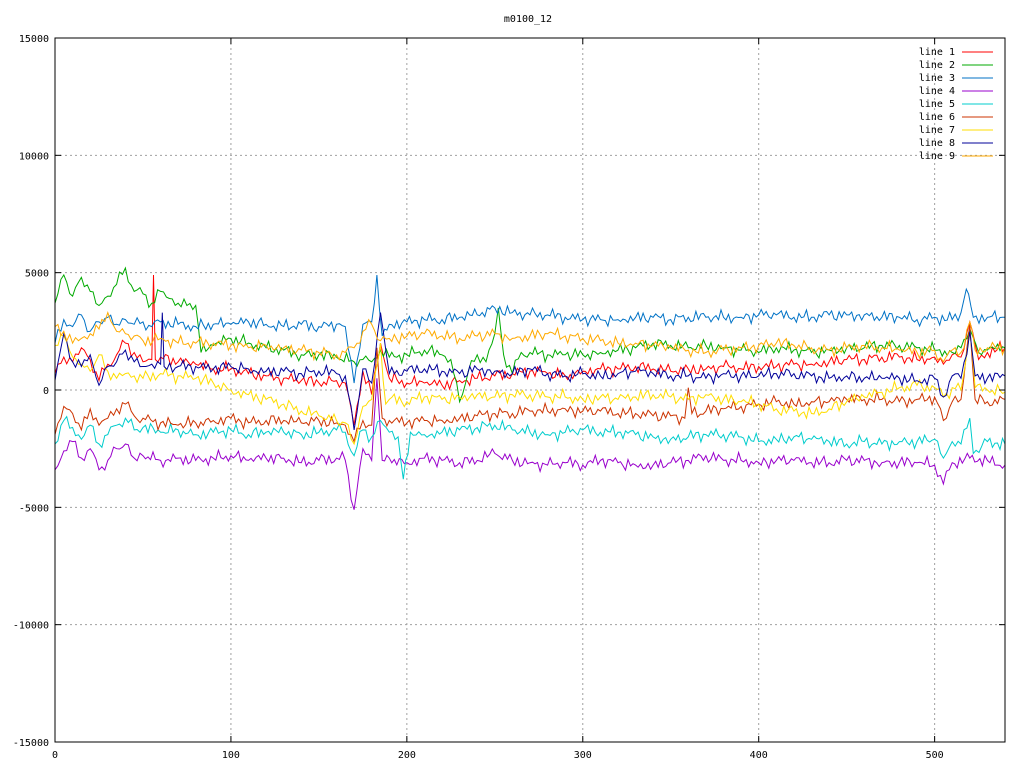 The image size is (1024, 768). What do you see at coordinates (937, 130) in the screenshot?
I see `legend-label: line 7` at bounding box center [937, 130].